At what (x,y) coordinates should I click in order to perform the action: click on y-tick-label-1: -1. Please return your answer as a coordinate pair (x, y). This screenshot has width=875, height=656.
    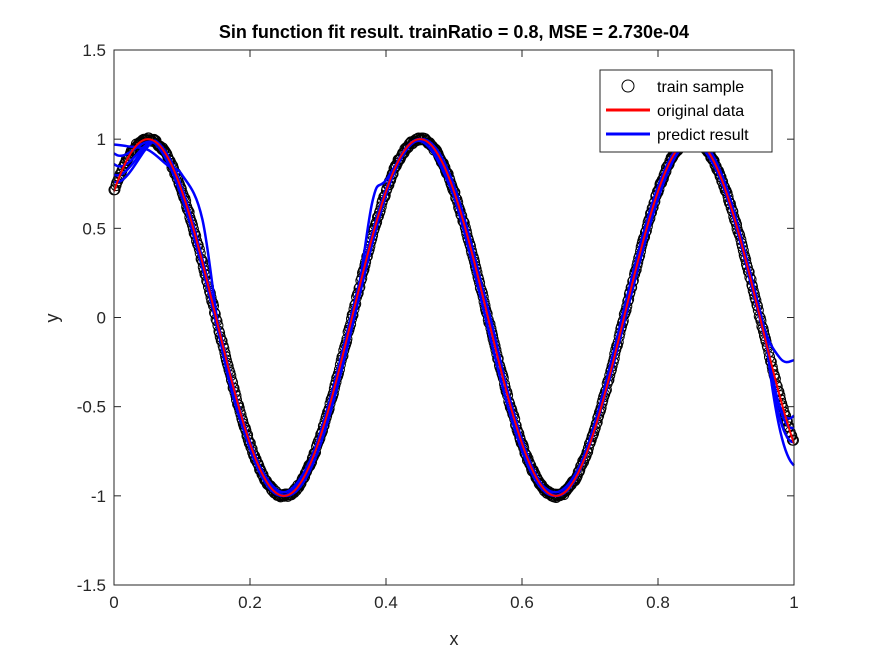
    Looking at the image, I should click on (98, 496).